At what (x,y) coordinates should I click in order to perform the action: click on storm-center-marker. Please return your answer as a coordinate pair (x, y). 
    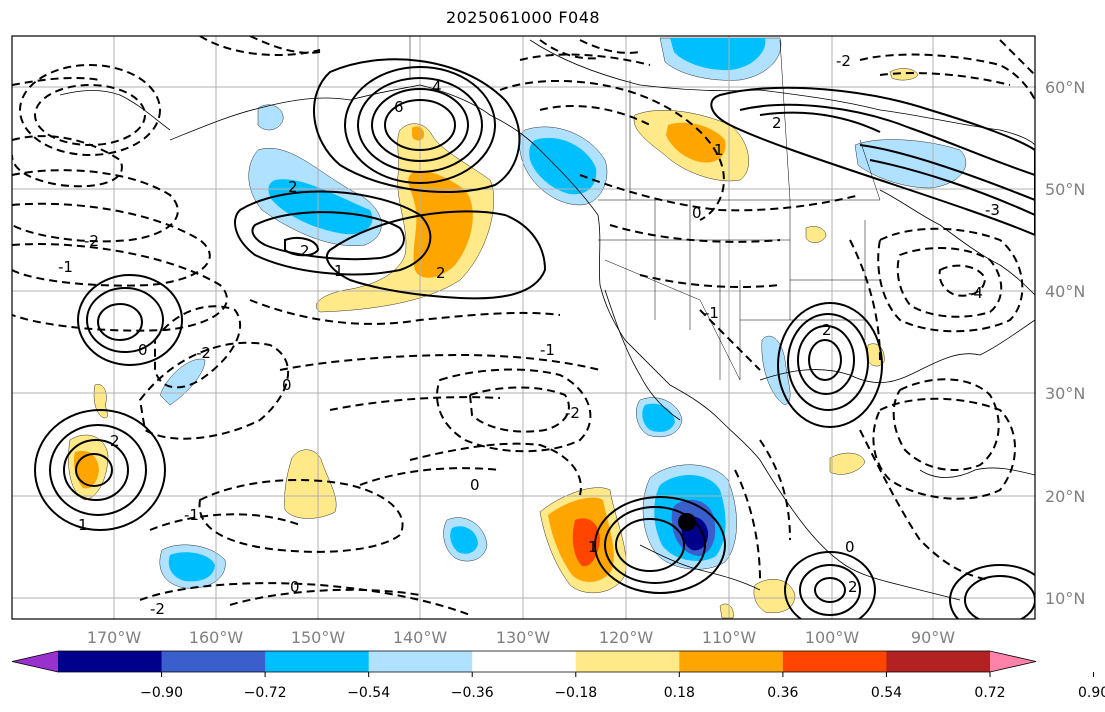
    Looking at the image, I should click on (687, 522).